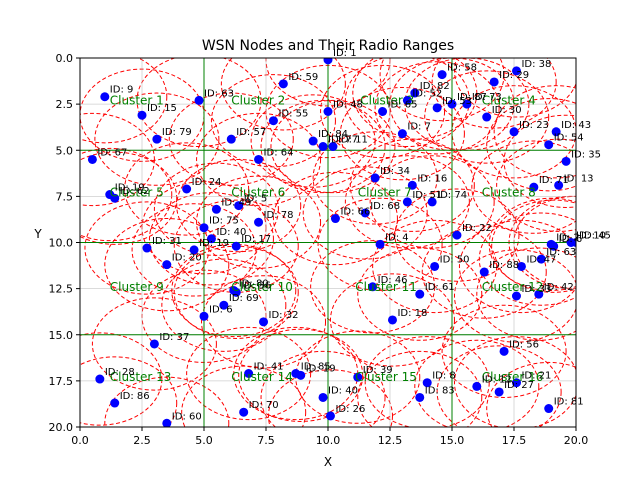 Image resolution: width=640 pixels, height=484 pixels. I want to click on node-id-label: ID: 30, so click(507, 110).